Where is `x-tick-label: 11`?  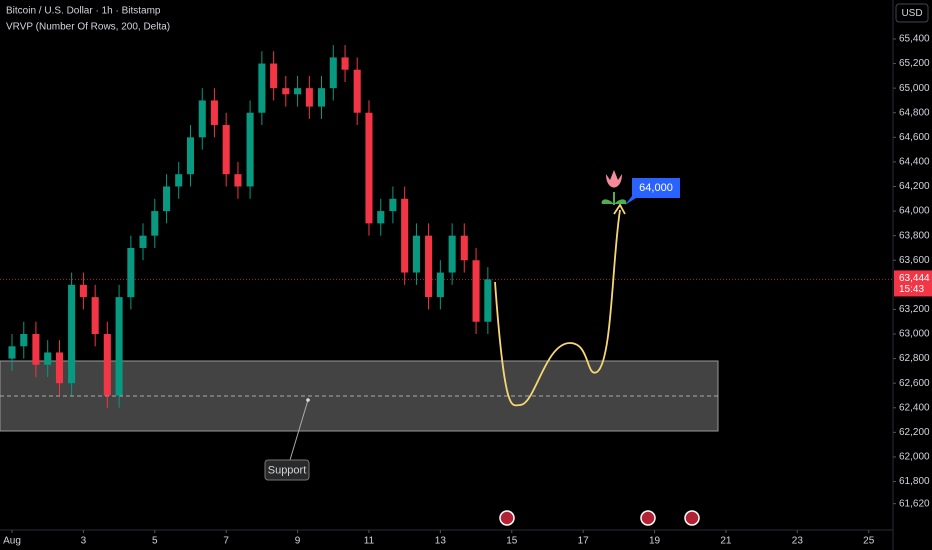
x-tick-label: 11 is located at coordinates (369, 541).